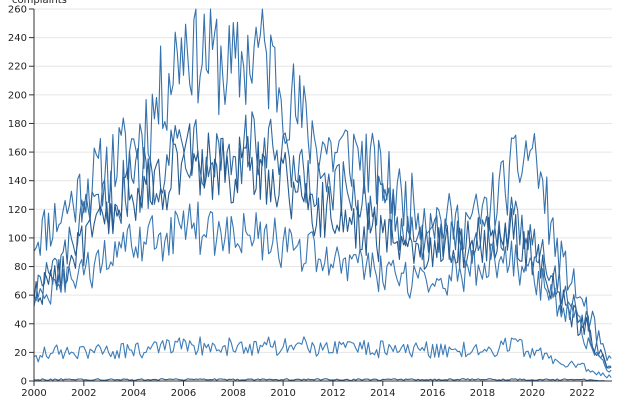  What do you see at coordinates (17, 210) in the screenshot?
I see `y-tick-label: 120` at bounding box center [17, 210].